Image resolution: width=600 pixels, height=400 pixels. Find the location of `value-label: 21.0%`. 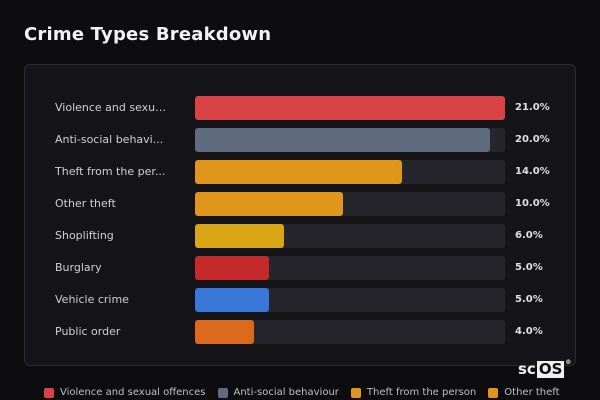

value-label: 21.0% is located at coordinates (532, 107).